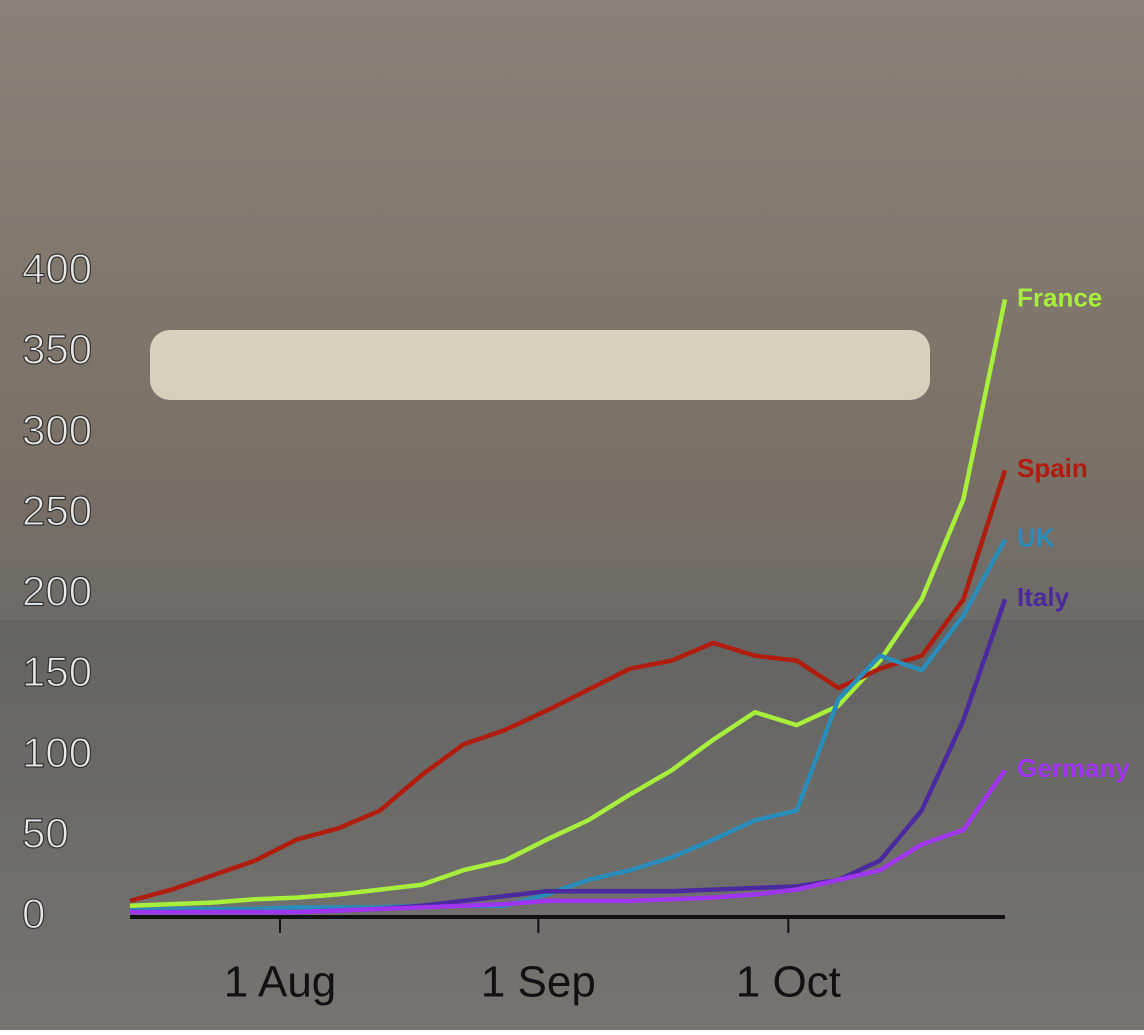 The height and width of the screenshot is (1035, 1144). I want to click on y-tick-label: 100, so click(57, 752).